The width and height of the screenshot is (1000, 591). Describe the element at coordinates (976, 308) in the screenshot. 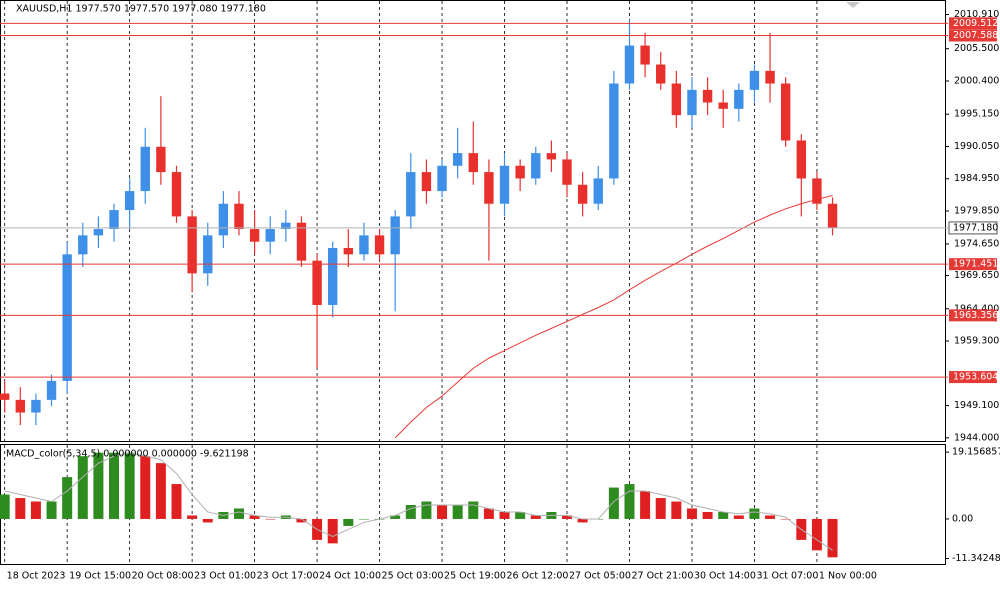

I see `y-tick-label: 1964.400` at that location.